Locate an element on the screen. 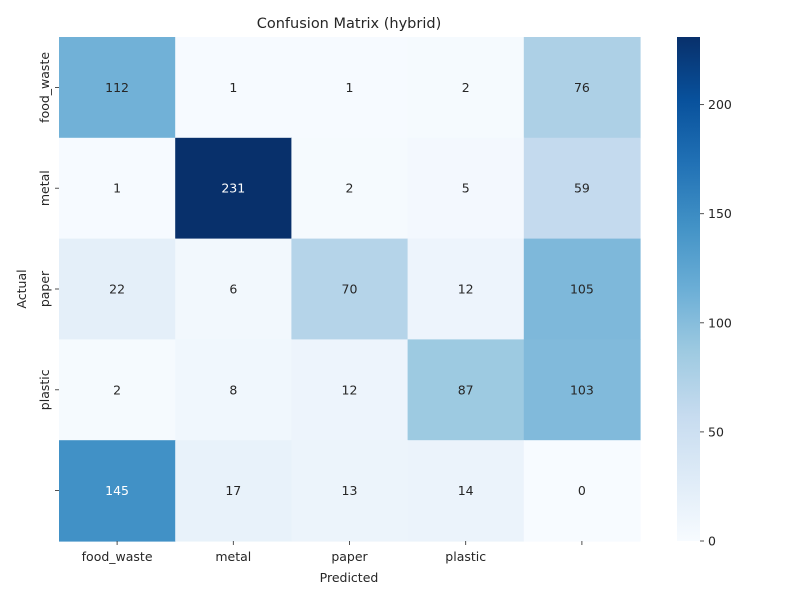 The width and height of the screenshot is (800, 600). cell-value-label: 231 is located at coordinates (233, 188).